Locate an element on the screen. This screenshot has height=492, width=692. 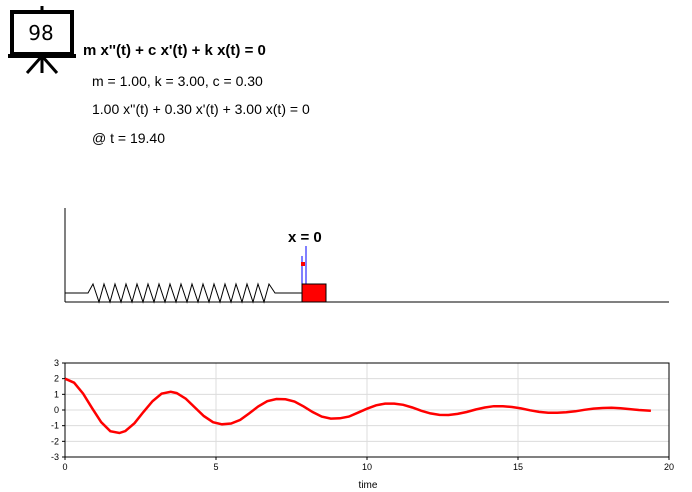
x-tick-label: 15 is located at coordinates (518, 467).